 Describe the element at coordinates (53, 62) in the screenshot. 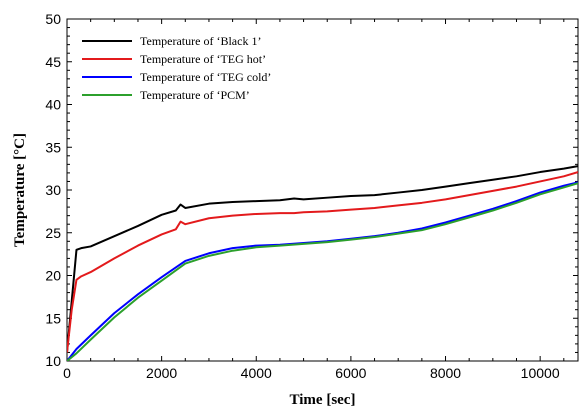

I see `y-tick-label: 45` at that location.